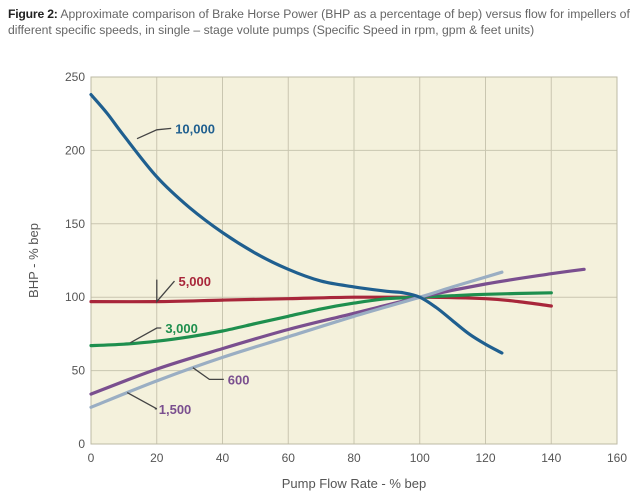 This screenshot has height=501, width=640. What do you see at coordinates (157, 458) in the screenshot?
I see `x-tick-label: 20` at bounding box center [157, 458].